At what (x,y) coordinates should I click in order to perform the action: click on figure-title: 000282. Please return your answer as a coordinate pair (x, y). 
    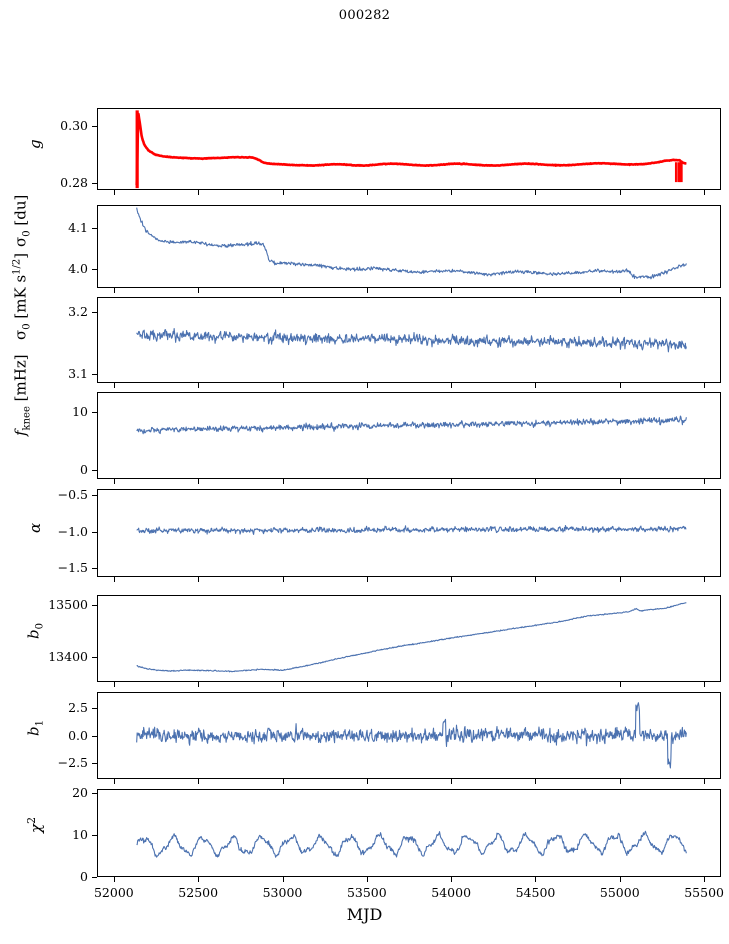
    Looking at the image, I should click on (364, 15).